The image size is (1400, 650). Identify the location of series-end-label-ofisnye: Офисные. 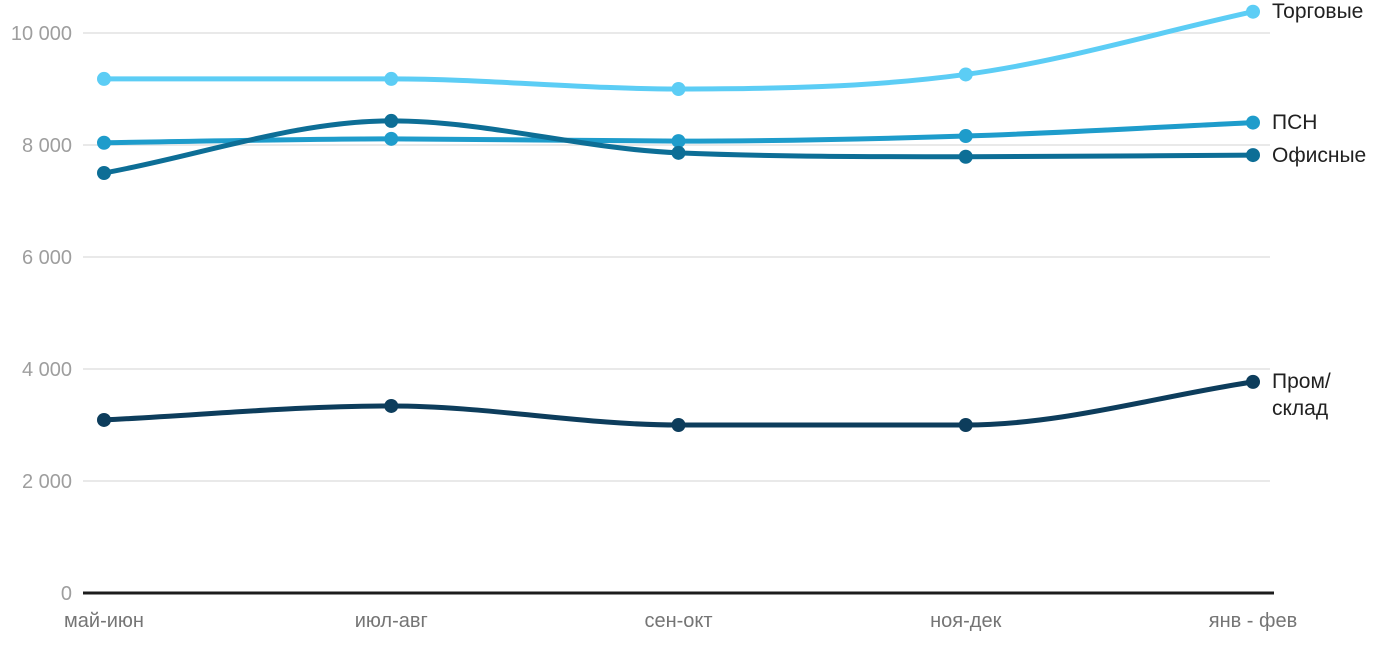
(1319, 155).